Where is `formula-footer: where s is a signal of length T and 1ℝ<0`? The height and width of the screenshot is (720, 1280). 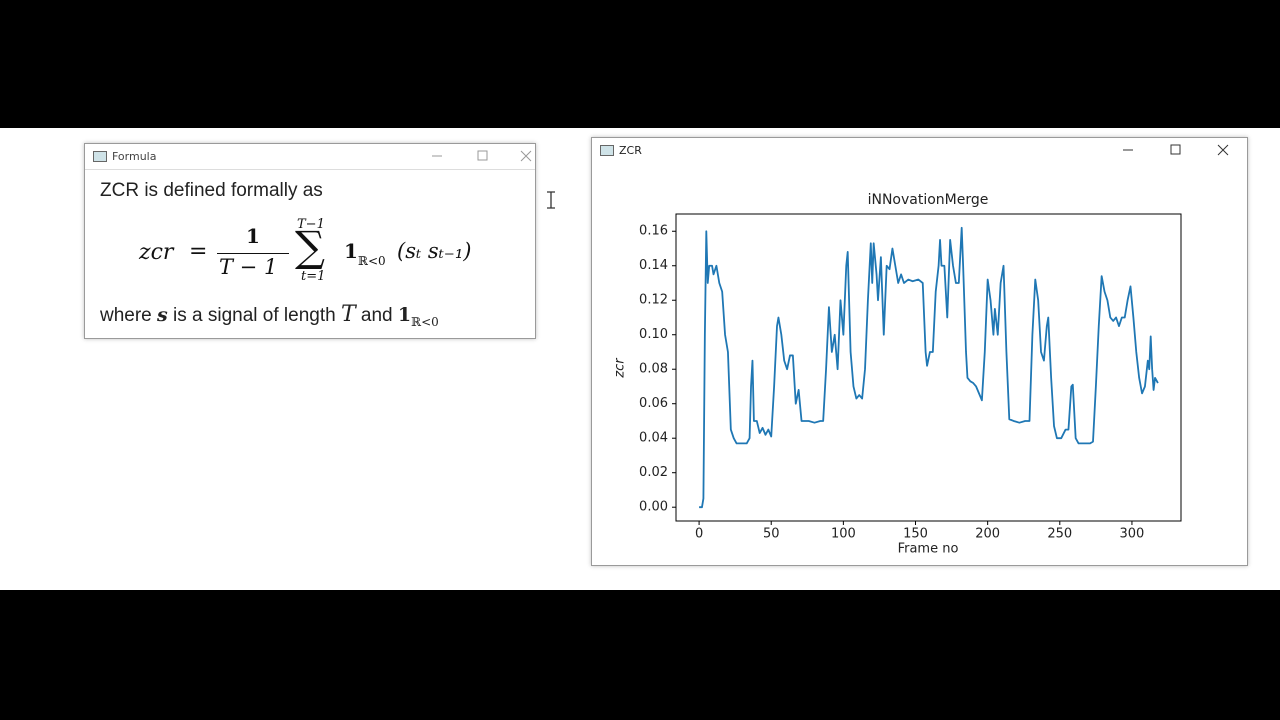
formula-footer: where s is a signal of length T and 1ℝ<0 is located at coordinates (269, 315).